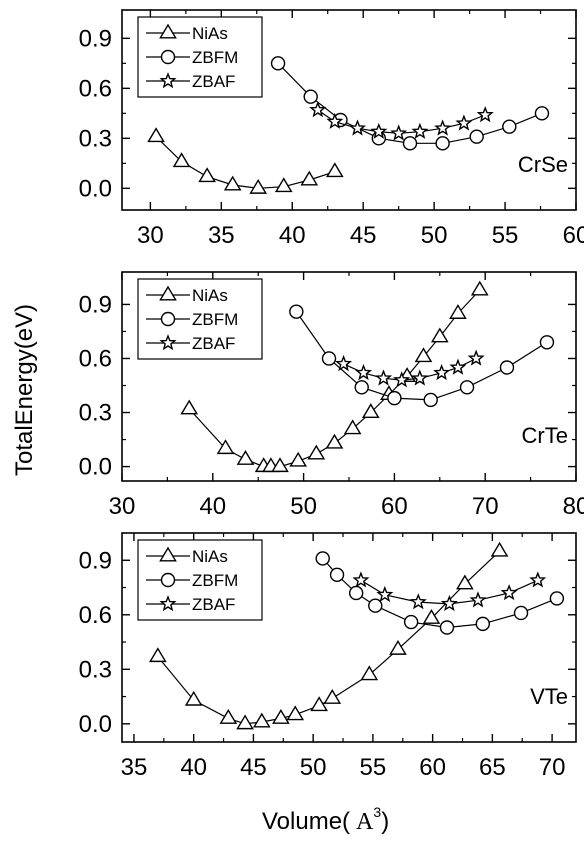  What do you see at coordinates (549, 696) in the screenshot?
I see `panel-label: VTe` at bounding box center [549, 696].